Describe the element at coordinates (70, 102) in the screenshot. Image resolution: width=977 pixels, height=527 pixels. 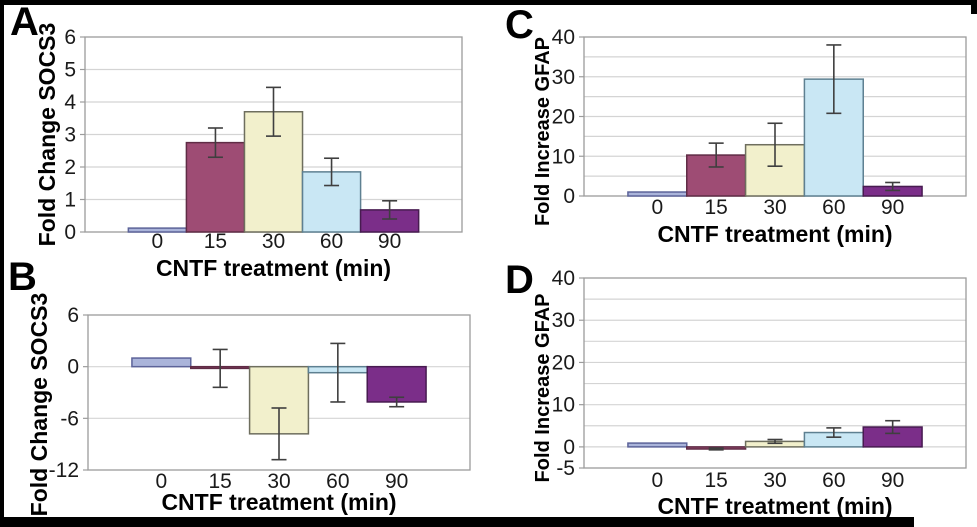
I see `y-tick-label: 4` at that location.